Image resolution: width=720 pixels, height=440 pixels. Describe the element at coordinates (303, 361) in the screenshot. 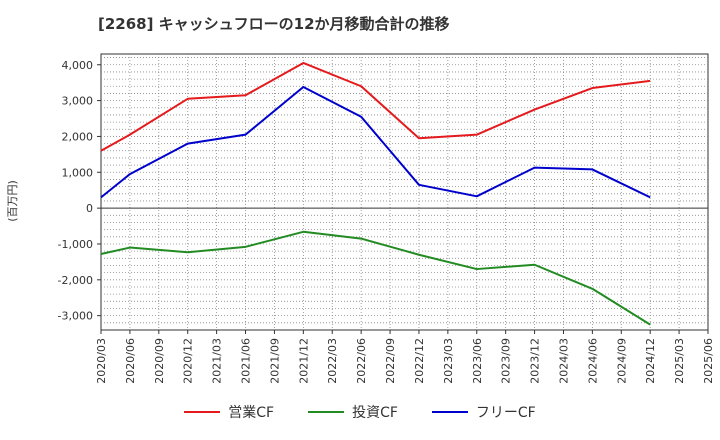

I see `x-tick-label: 2021/12` at that location.